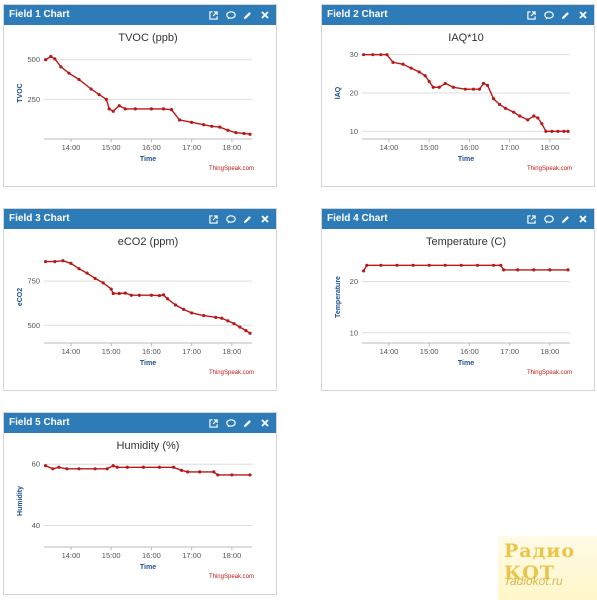  Describe the element at coordinates (466, 242) in the screenshot. I see `chart-title: Temperature (C)` at that location.